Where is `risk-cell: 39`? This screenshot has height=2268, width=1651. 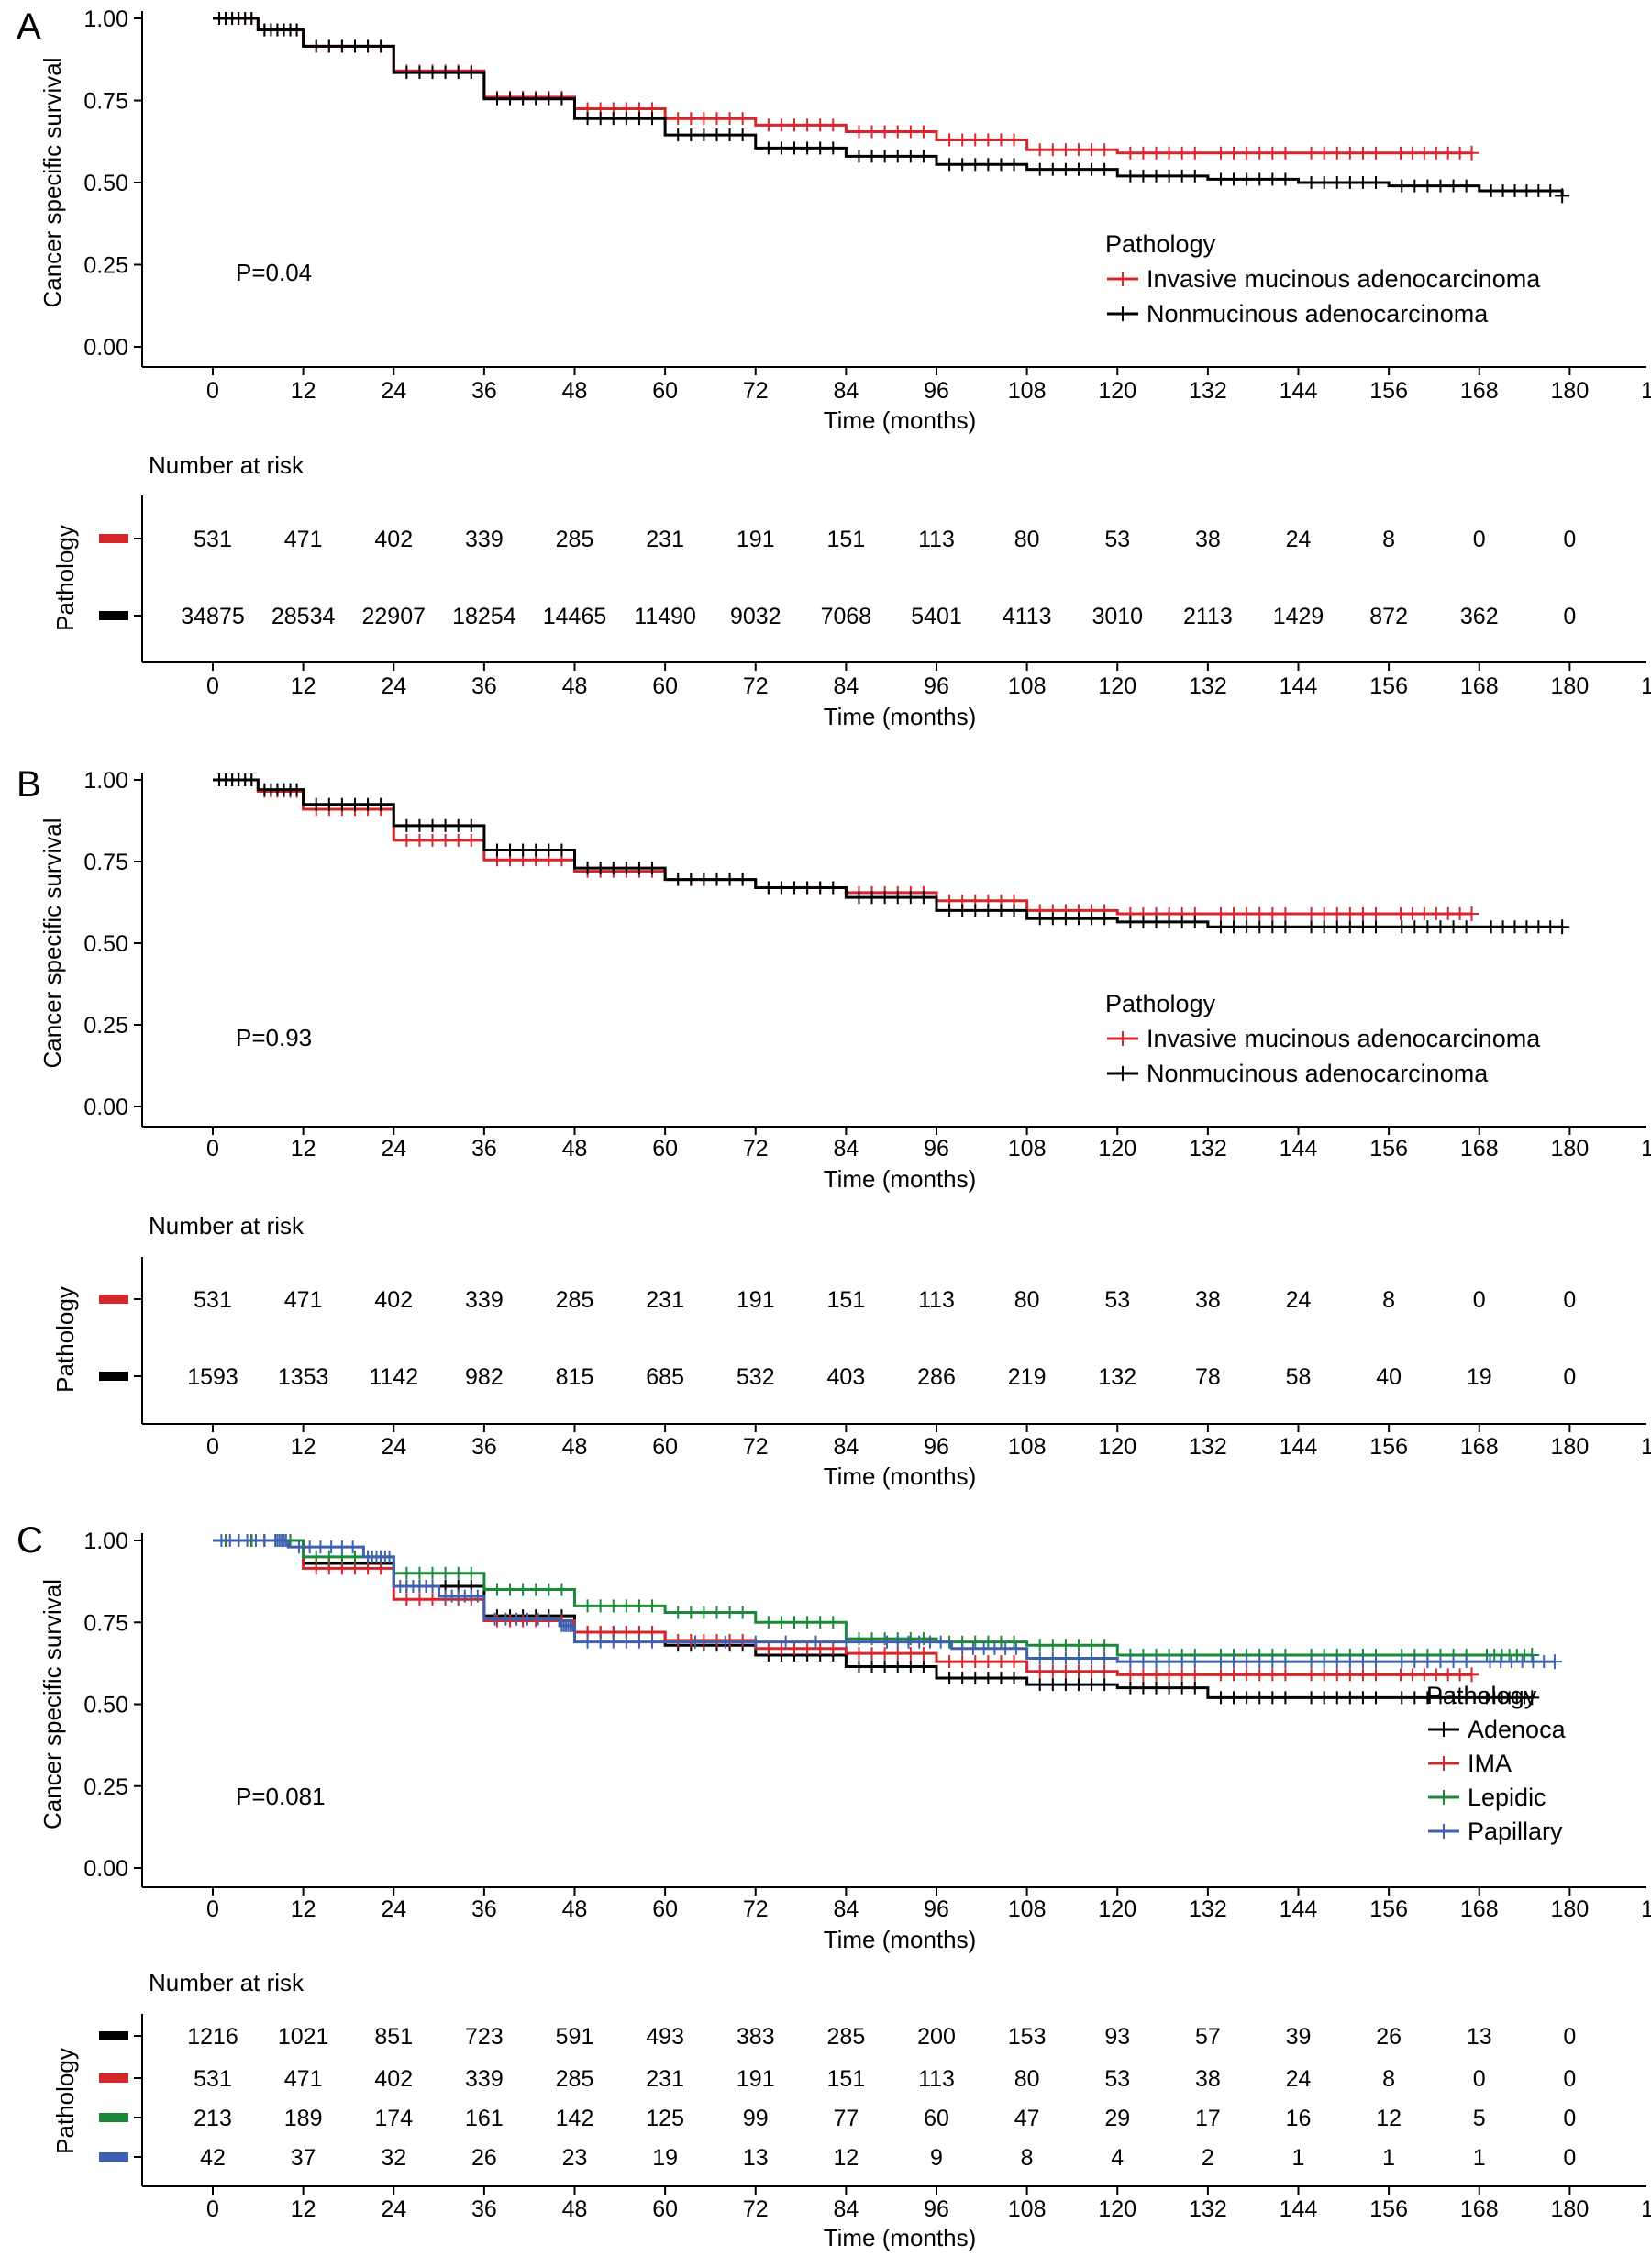 risk-cell: 39 is located at coordinates (1299, 2037).